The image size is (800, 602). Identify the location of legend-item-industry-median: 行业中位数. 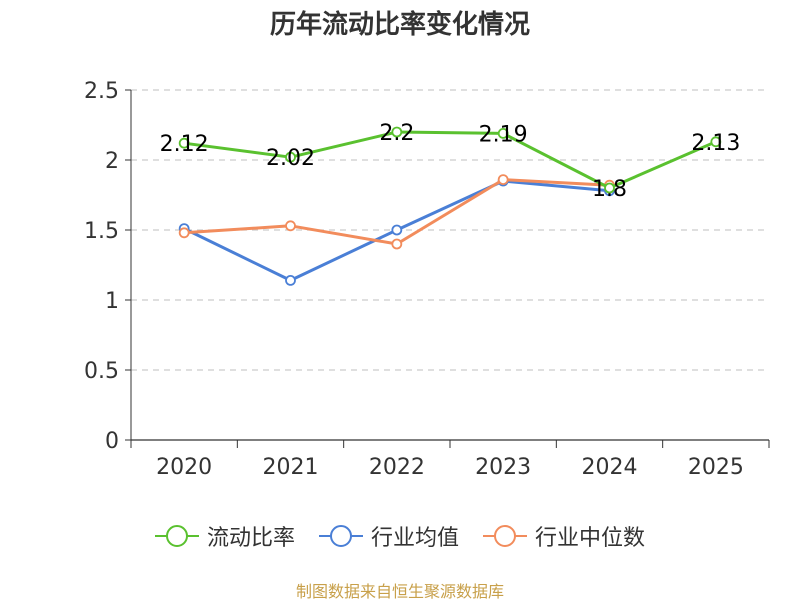
(564, 536).